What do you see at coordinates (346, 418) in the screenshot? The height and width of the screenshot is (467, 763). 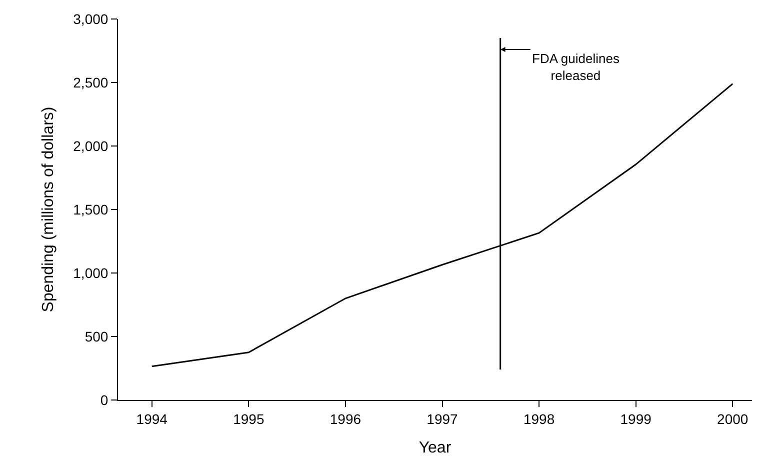 I see `x-tick-label: 1996` at bounding box center [346, 418].